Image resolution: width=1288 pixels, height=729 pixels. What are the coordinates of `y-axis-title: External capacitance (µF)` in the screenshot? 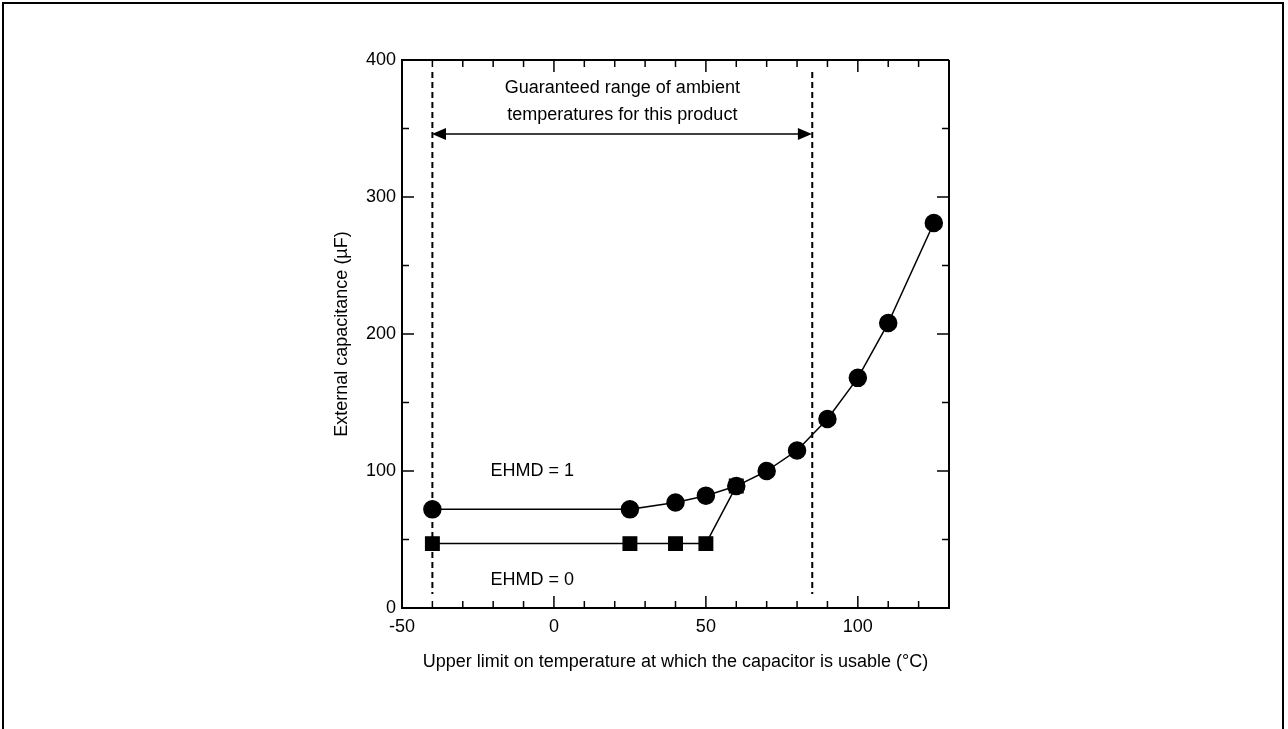 It's located at (340, 334).